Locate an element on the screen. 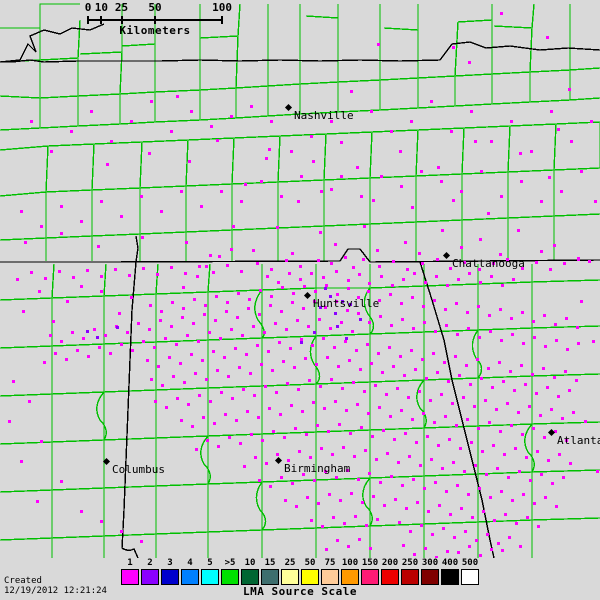 The width and height of the screenshot is (600, 600). scale-bar-tick-labels: 0 10 25 50 100 is located at coordinates (156, 8).